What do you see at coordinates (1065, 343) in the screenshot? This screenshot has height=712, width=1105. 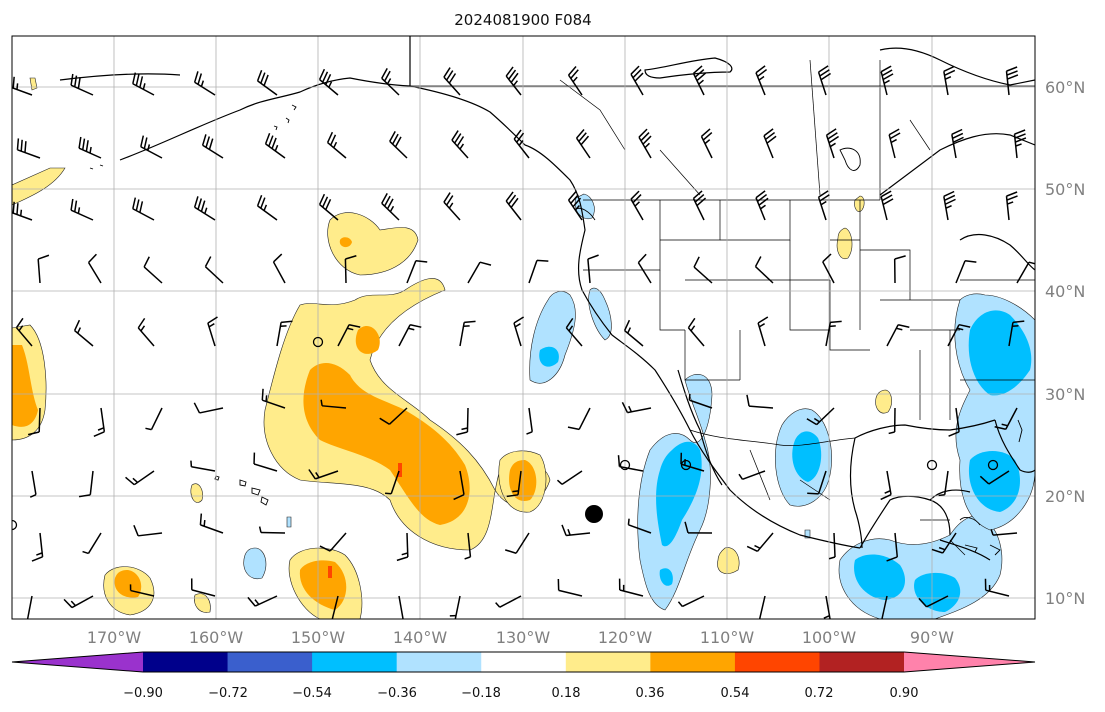 I see `latitude-axis: 60°N 50°N 40°N 30°N 20°N 10°N` at bounding box center [1065, 343].